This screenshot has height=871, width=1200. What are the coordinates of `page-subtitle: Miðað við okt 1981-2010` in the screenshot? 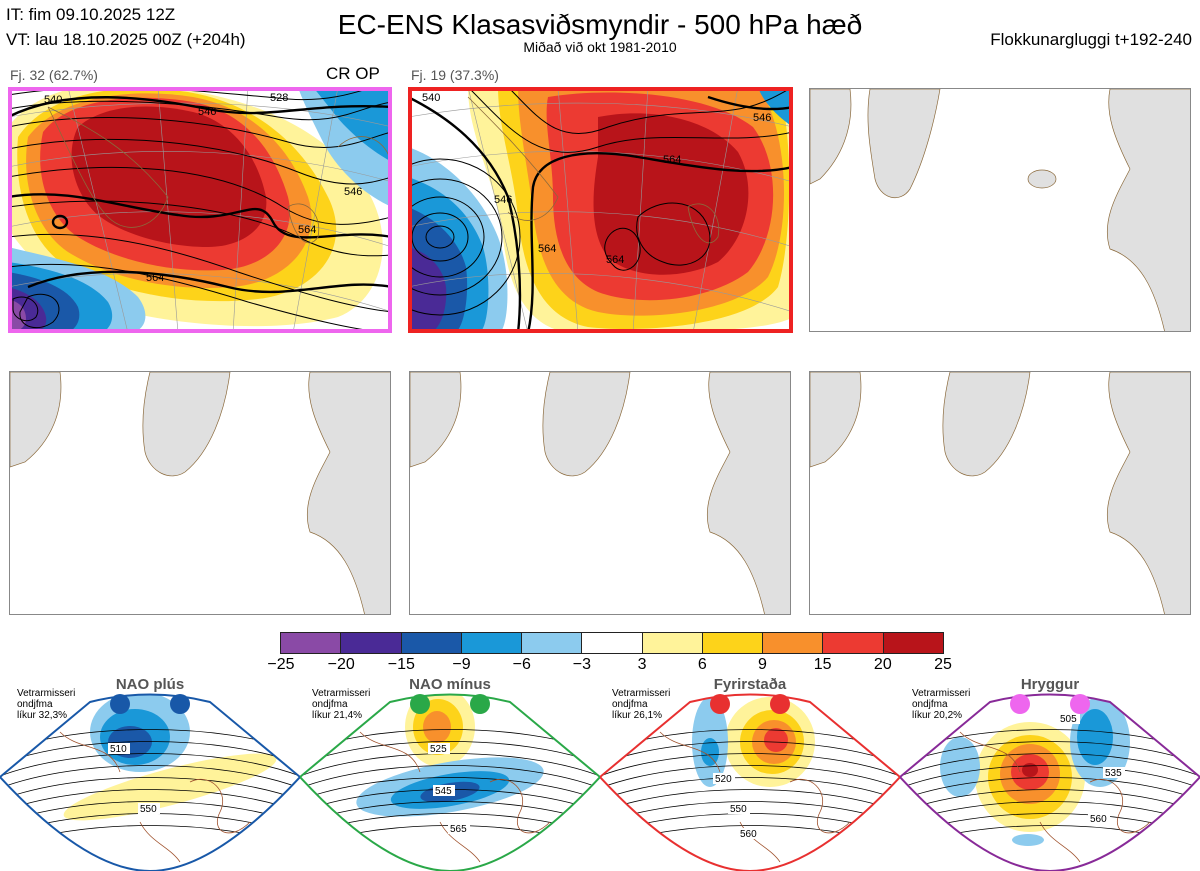 It's located at (600, 47).